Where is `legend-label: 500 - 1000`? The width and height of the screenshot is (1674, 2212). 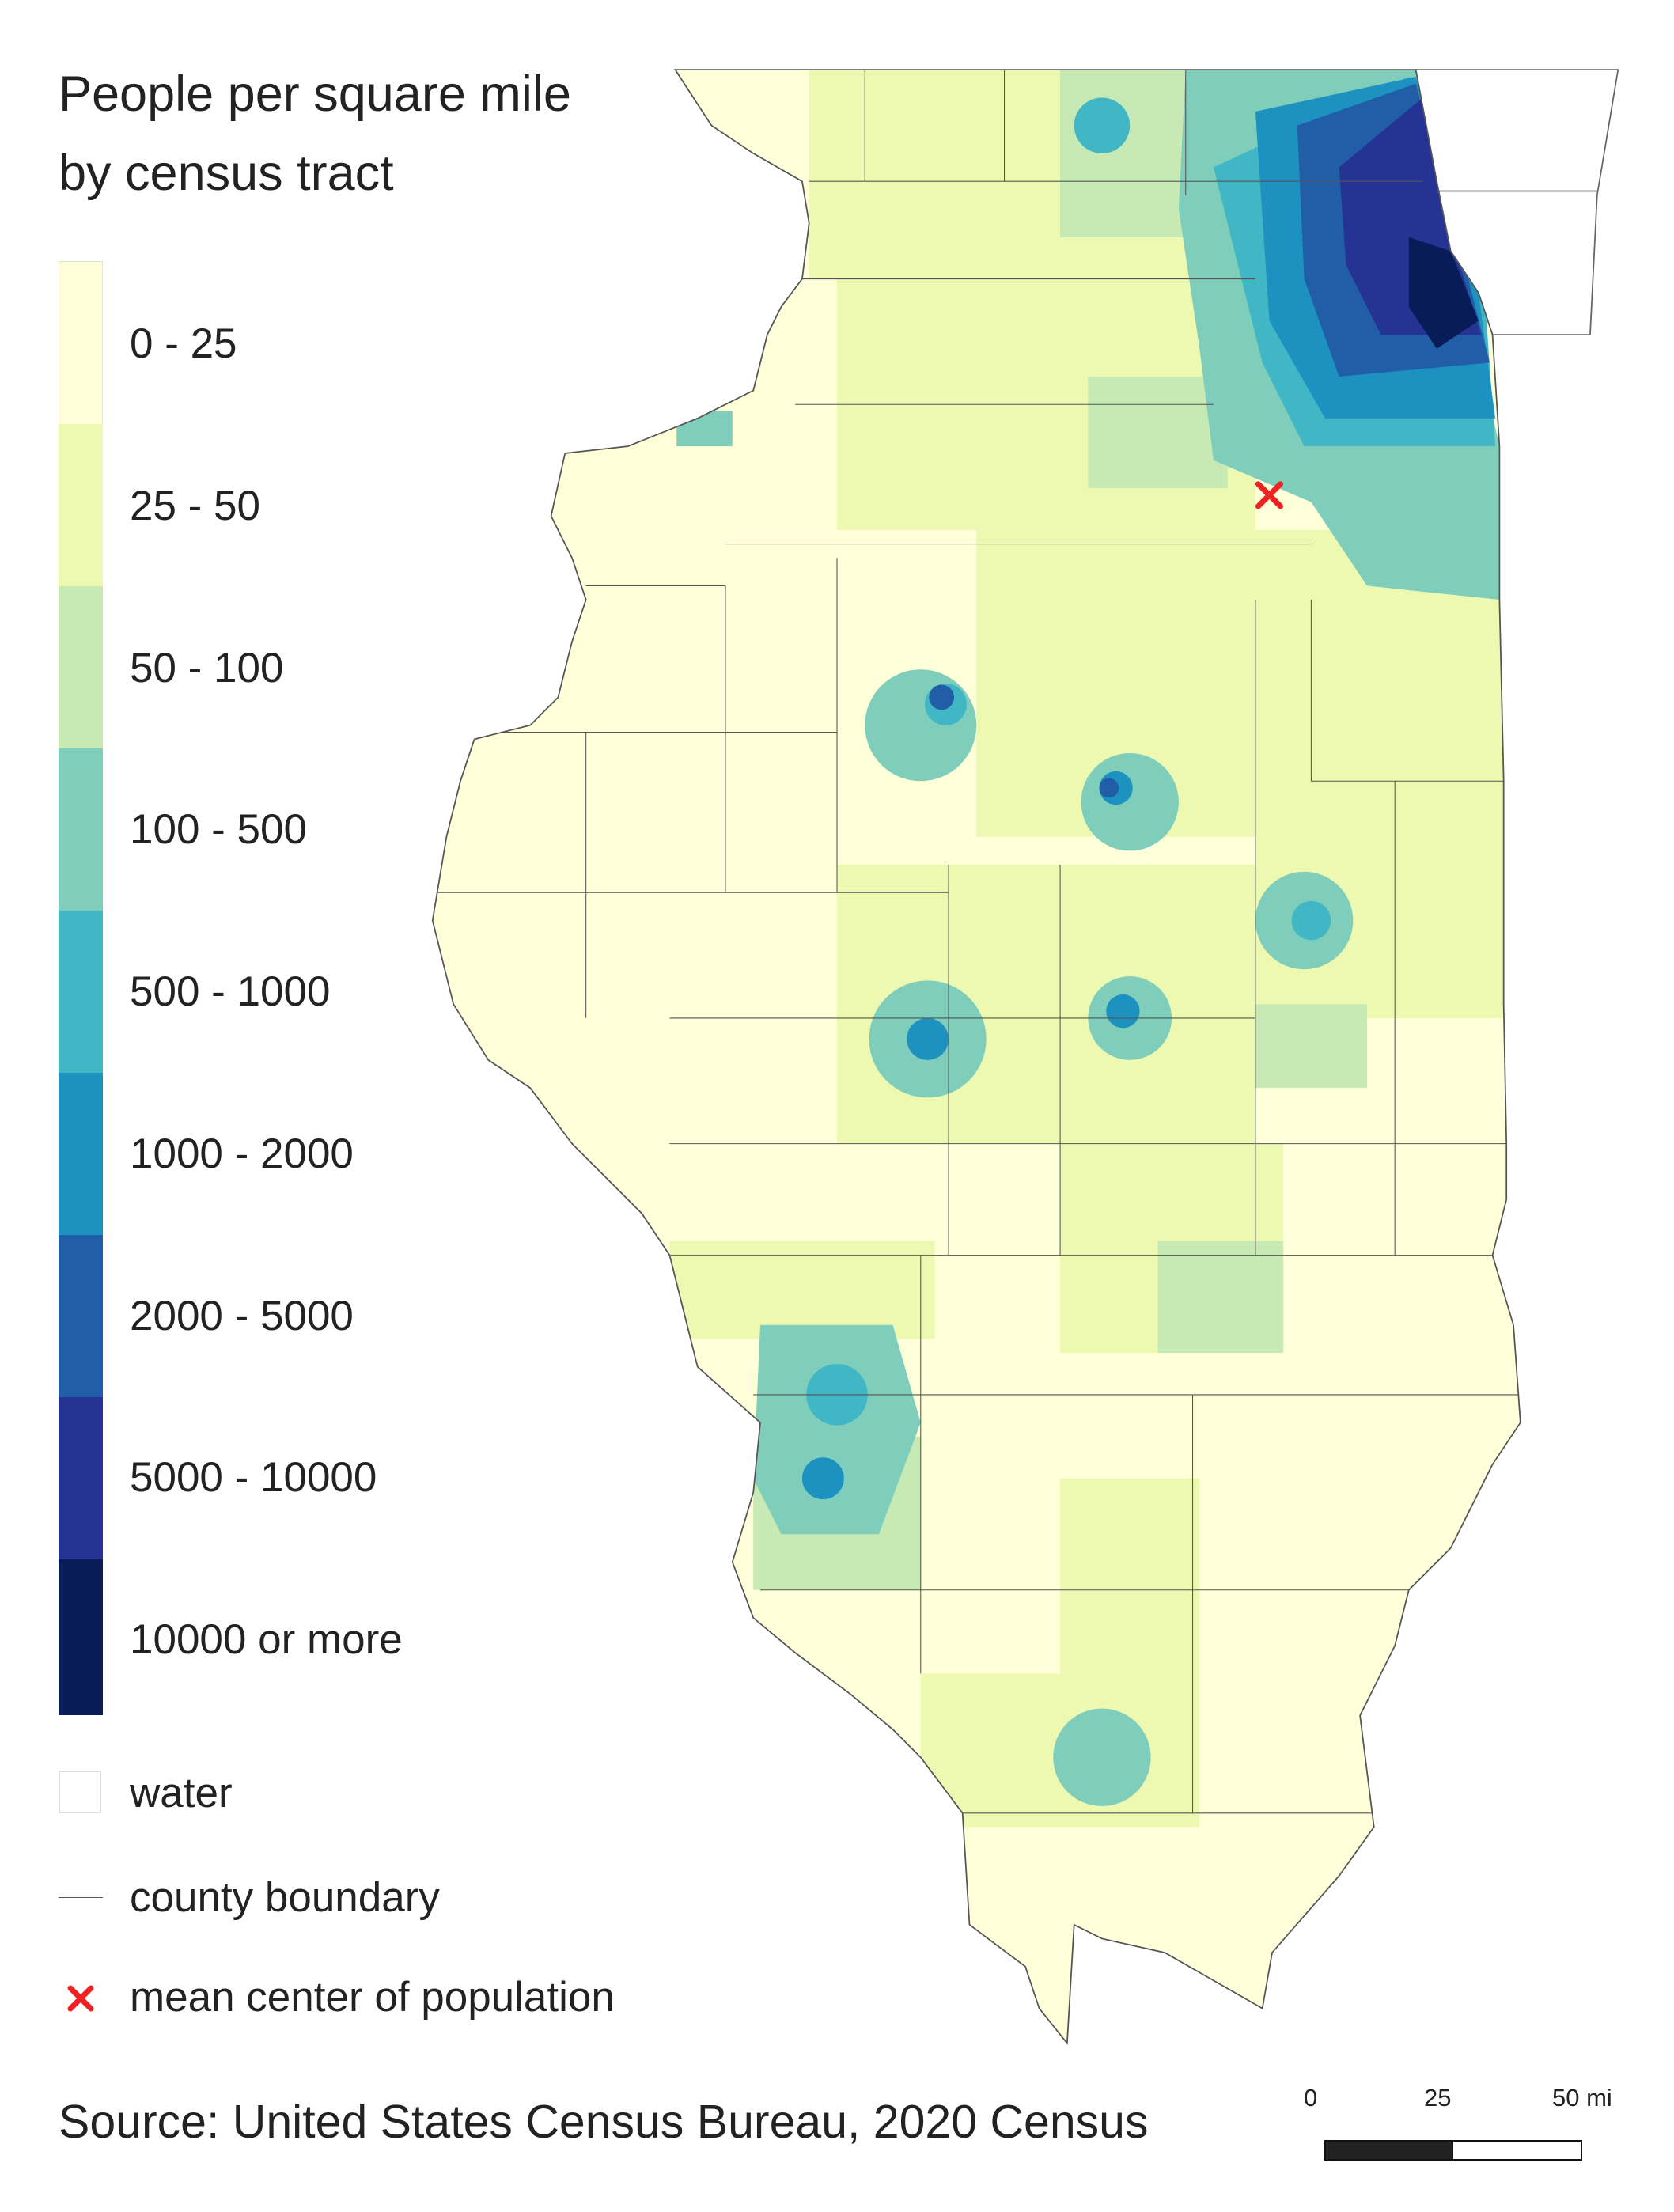 legend-label: 500 - 1000 is located at coordinates (230, 991).